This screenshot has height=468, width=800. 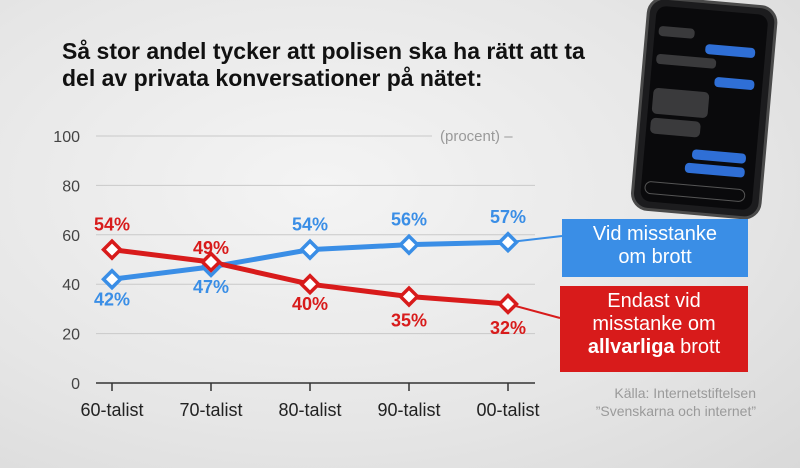 I want to click on legend-red-series: Endast vid misstanke om allvarliga brott, so click(x=654, y=329).